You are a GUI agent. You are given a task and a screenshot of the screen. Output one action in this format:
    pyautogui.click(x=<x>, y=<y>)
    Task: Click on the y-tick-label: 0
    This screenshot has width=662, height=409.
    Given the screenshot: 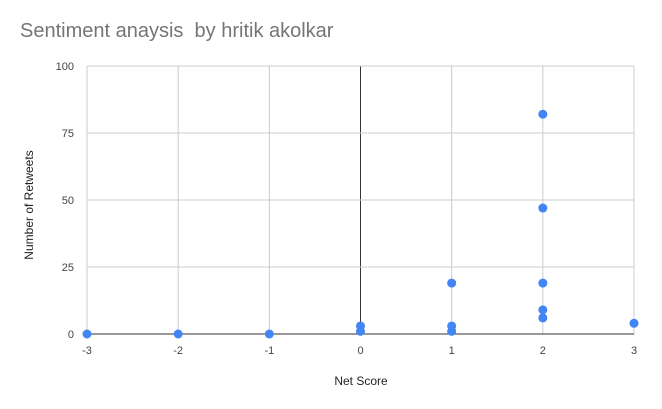 What is the action you would take?
    pyautogui.click(x=71, y=335)
    